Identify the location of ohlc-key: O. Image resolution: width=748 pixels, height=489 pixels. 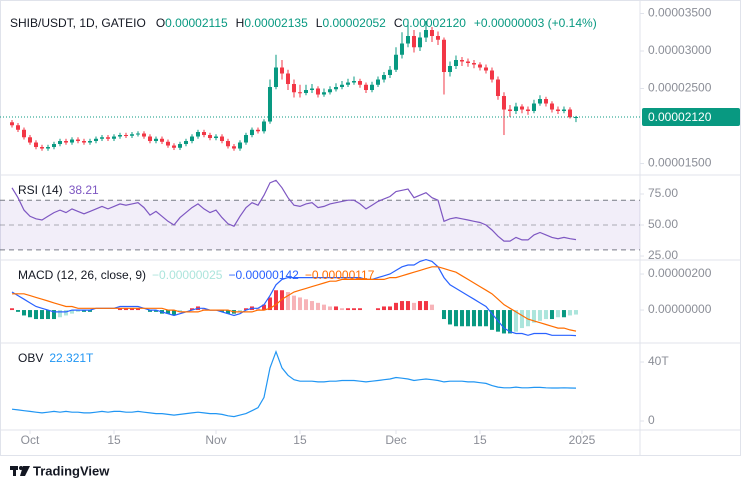
(160, 23).